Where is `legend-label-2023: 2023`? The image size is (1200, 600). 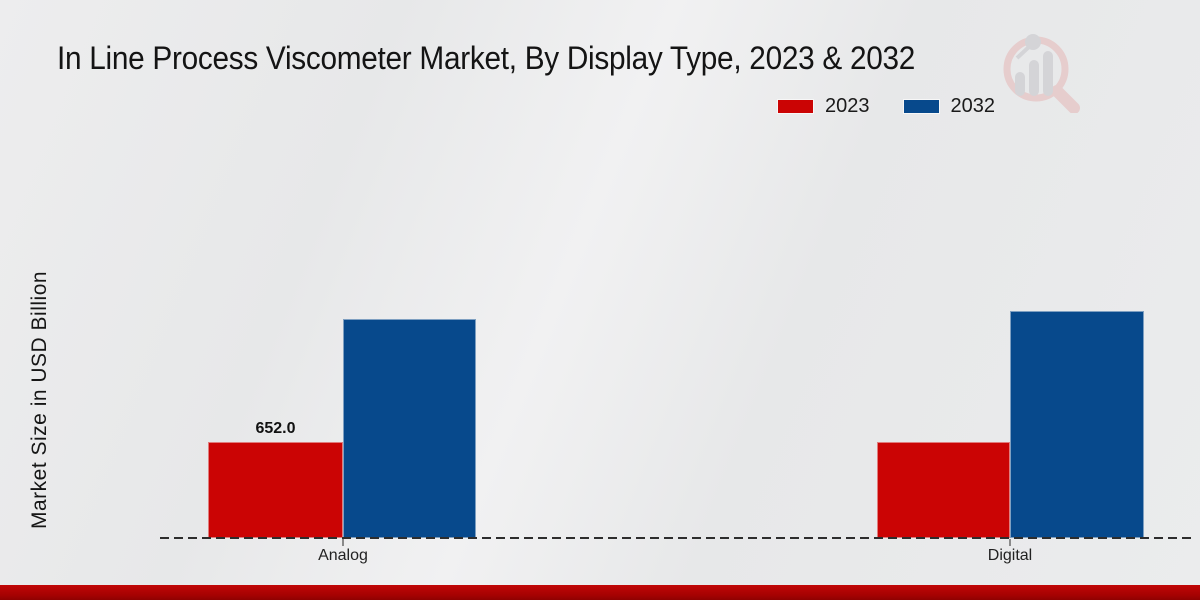 legend-label-2023: 2023 is located at coordinates (847, 105).